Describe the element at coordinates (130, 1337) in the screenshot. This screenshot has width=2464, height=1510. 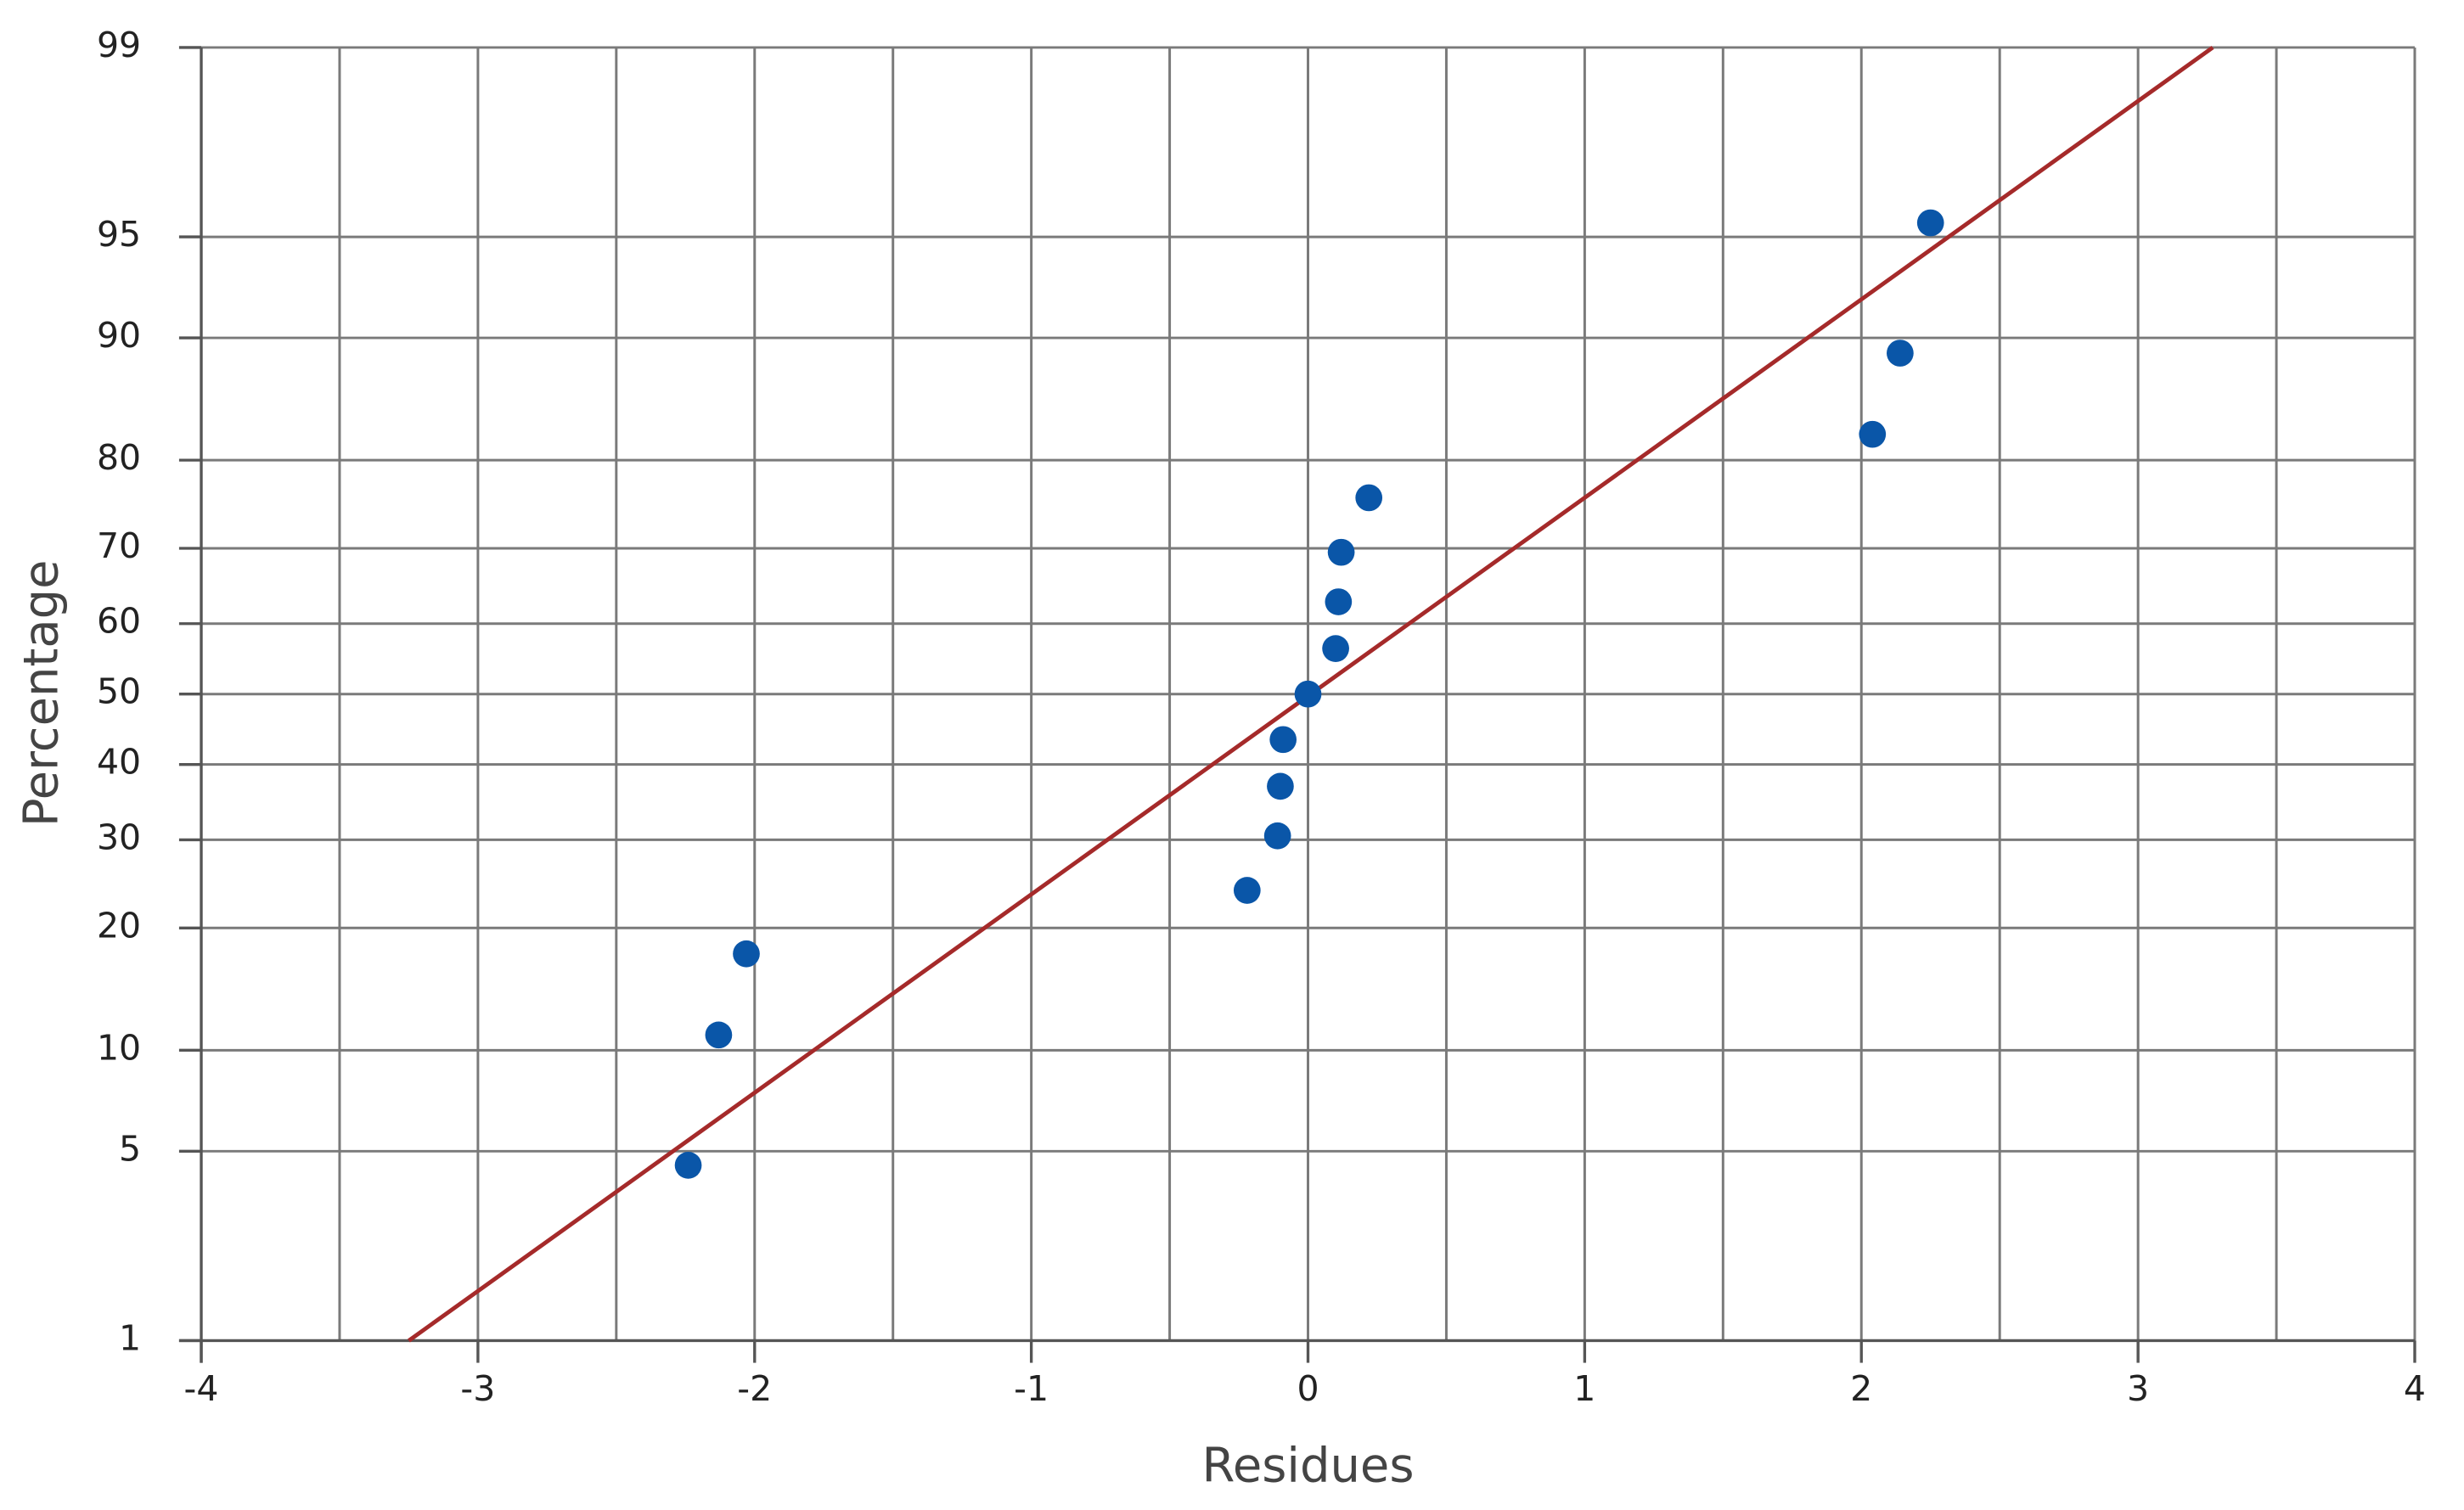
I see `y-tick-label: 1` at that location.